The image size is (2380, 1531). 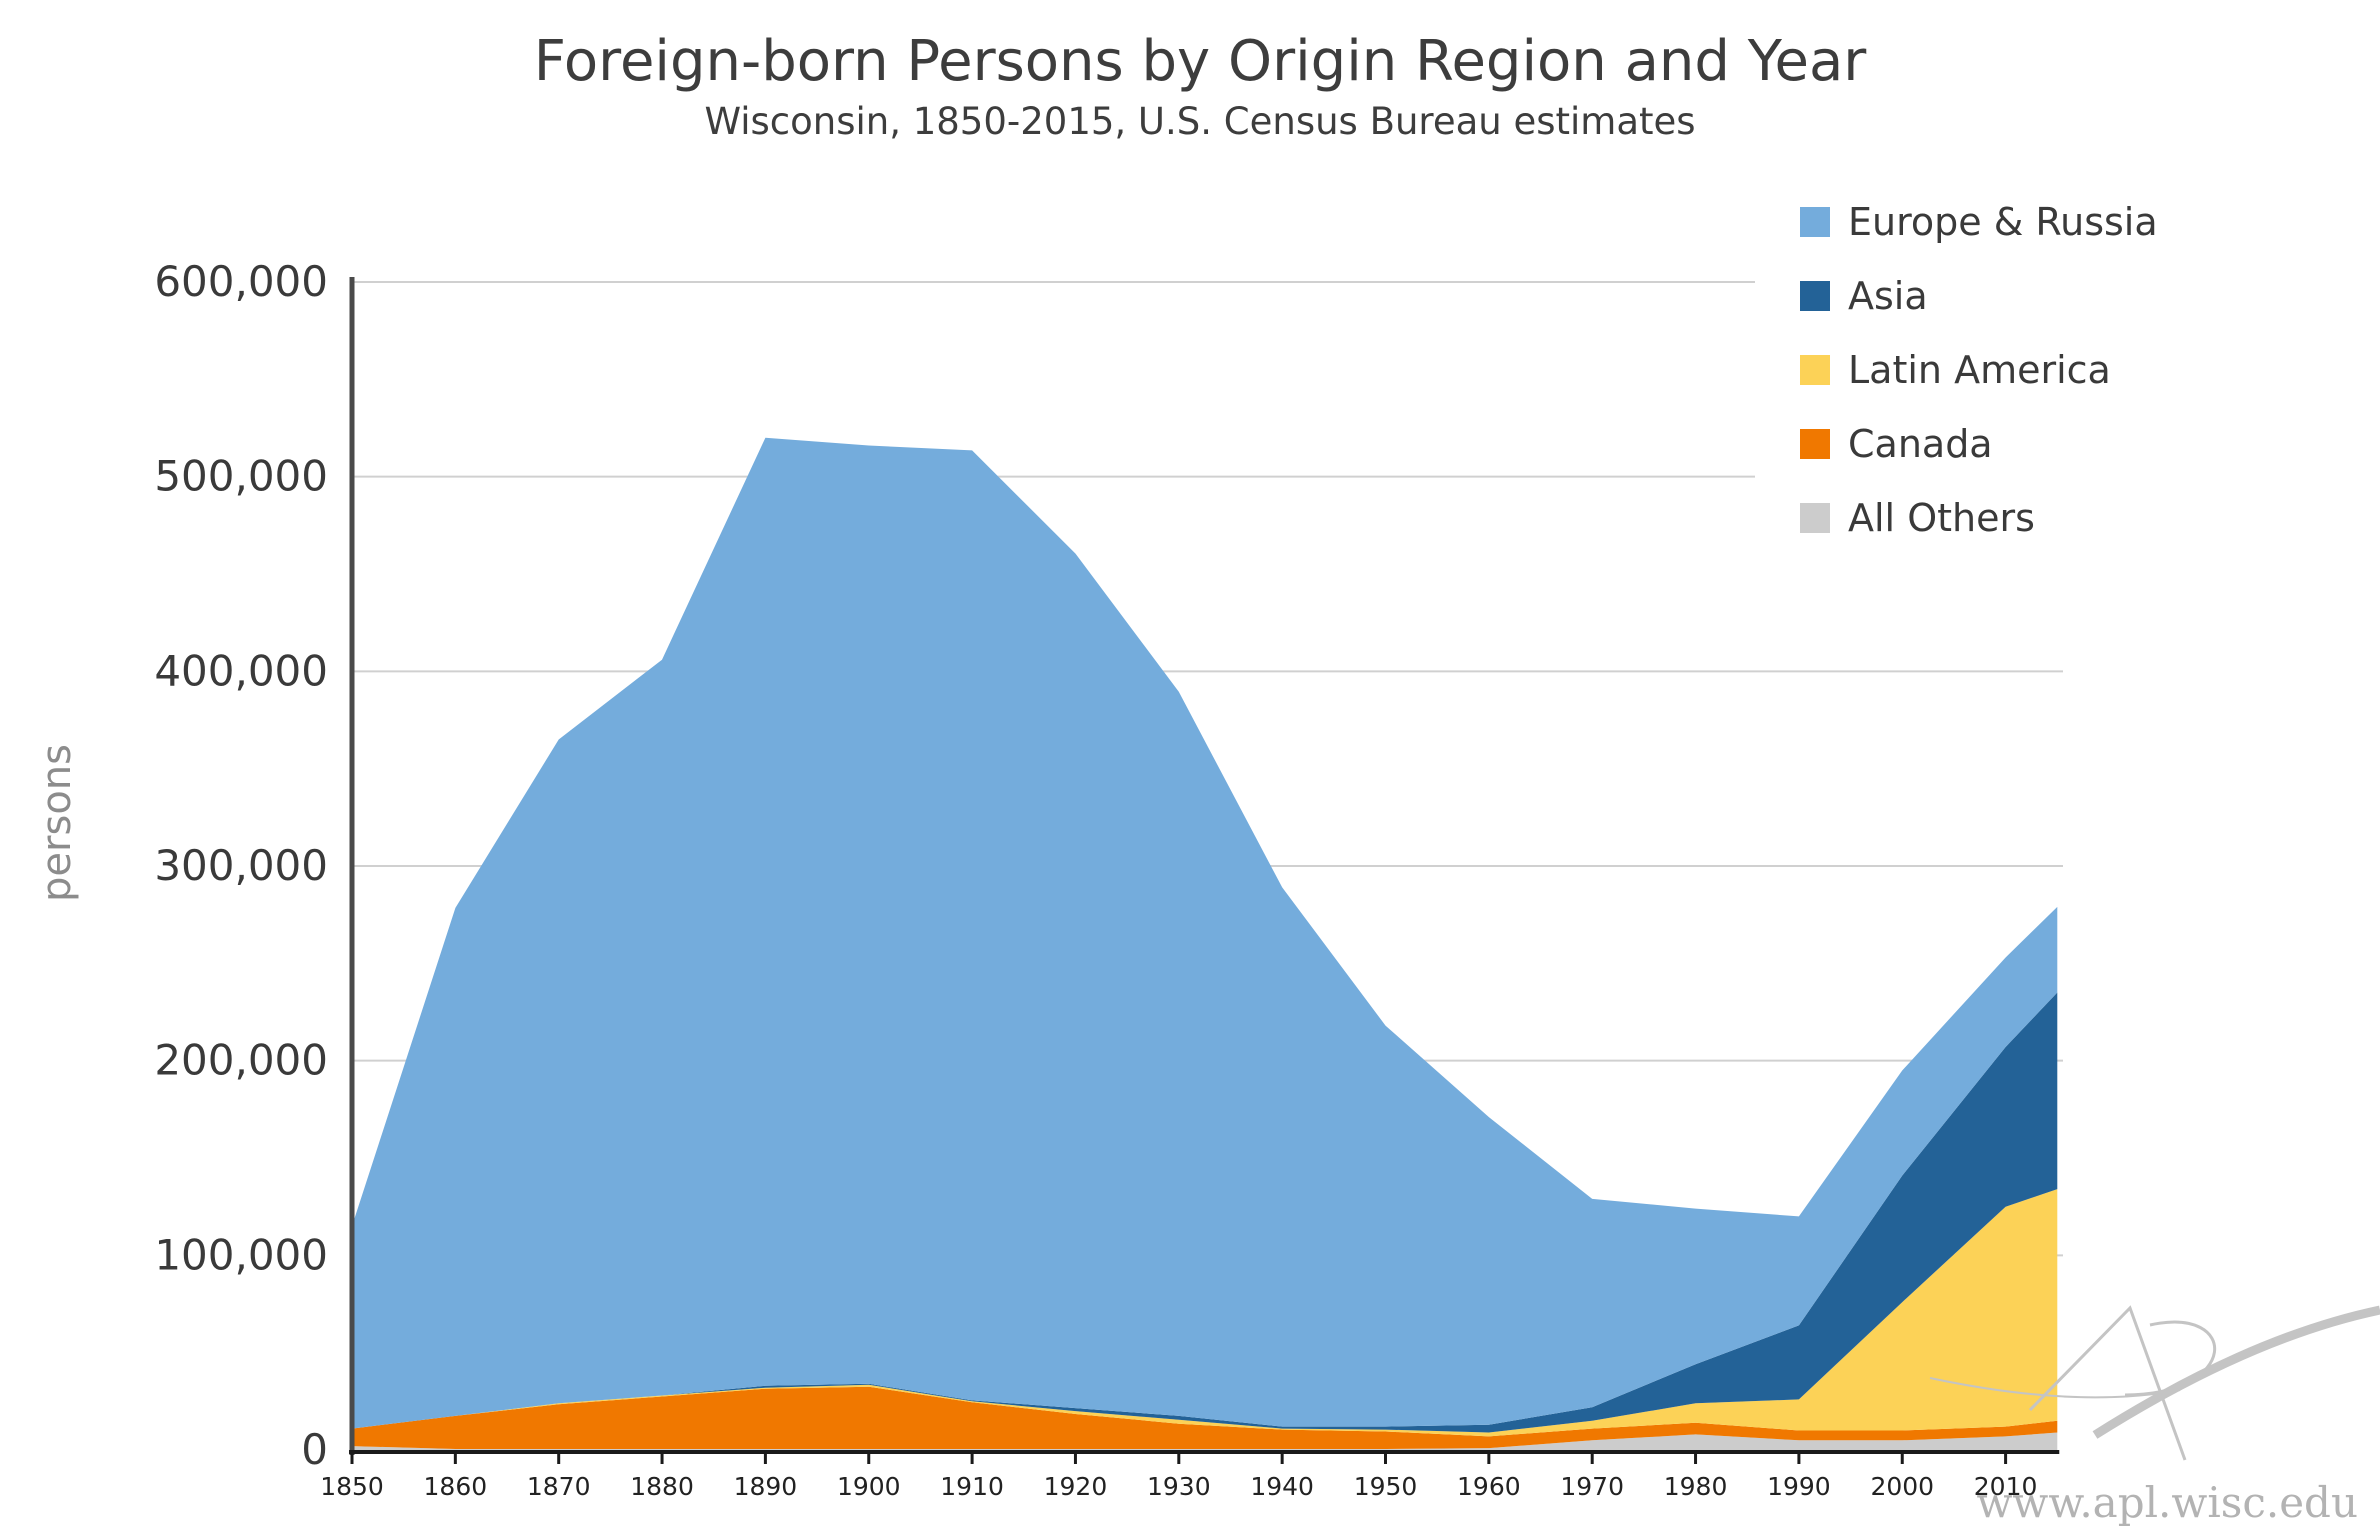 What do you see at coordinates (1815, 222) in the screenshot?
I see `legend-swatch-europe-russia` at bounding box center [1815, 222].